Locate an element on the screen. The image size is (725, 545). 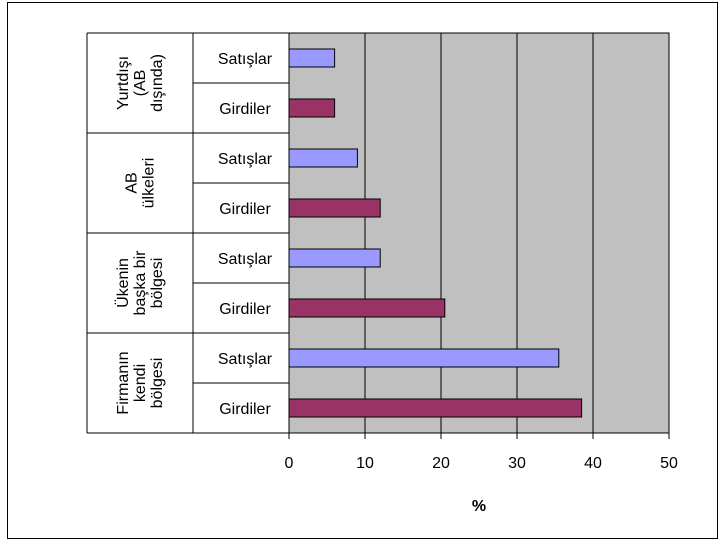
group-label-line: ülkeleri is located at coordinates (149, 183).